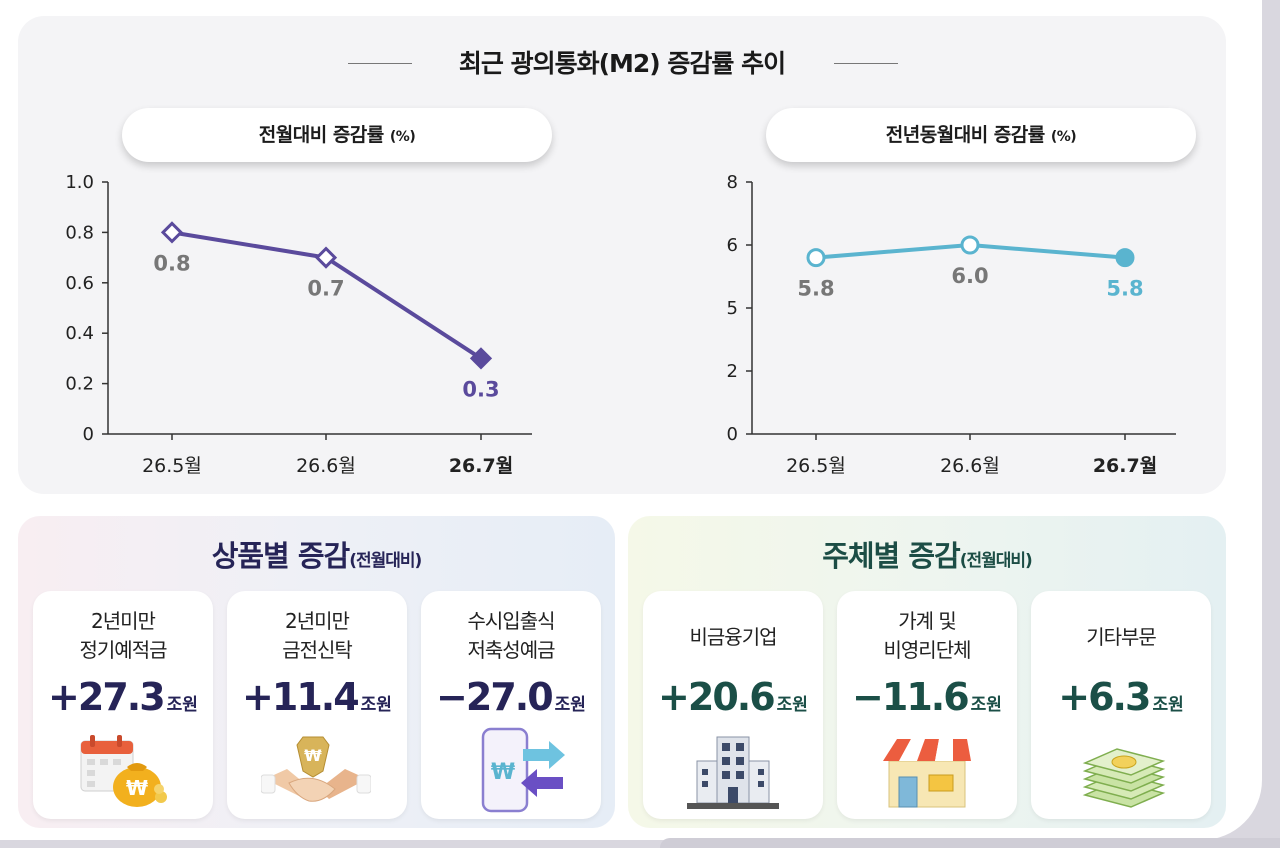 The height and width of the screenshot is (848, 1280). What do you see at coordinates (325, 289) in the screenshot?
I see `chart1-data-label: 0.7` at bounding box center [325, 289].